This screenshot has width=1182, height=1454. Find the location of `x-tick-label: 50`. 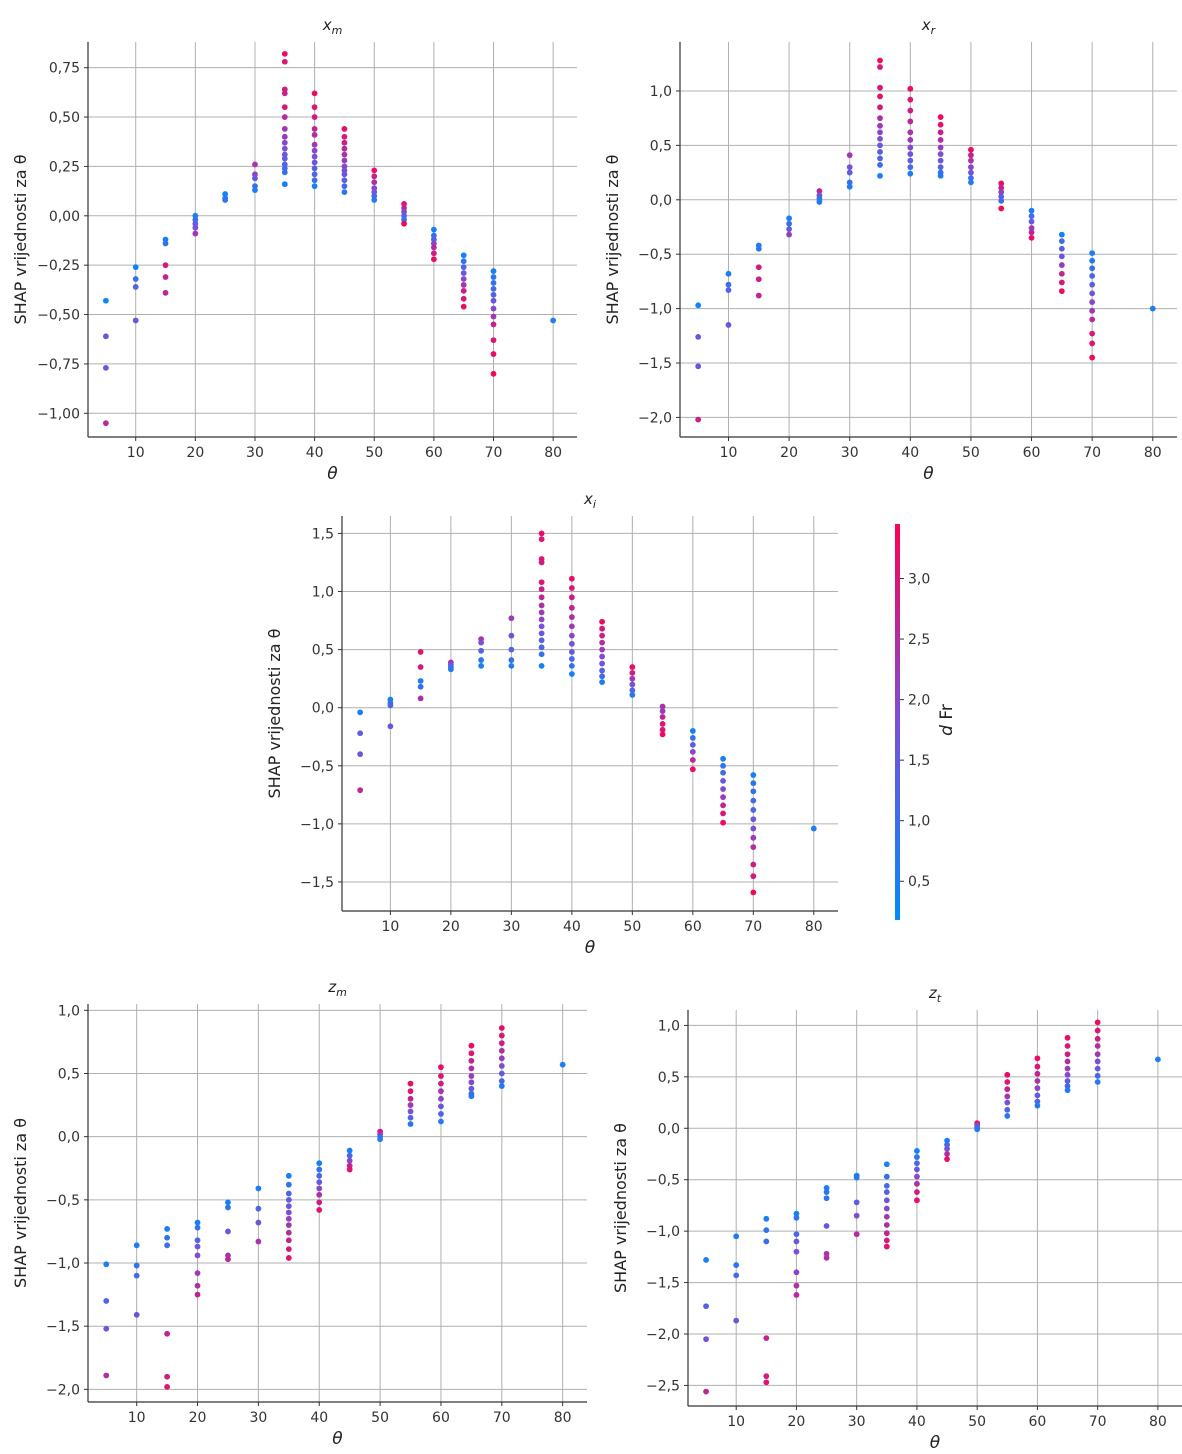

x-tick-label: 50 is located at coordinates (977, 1422).